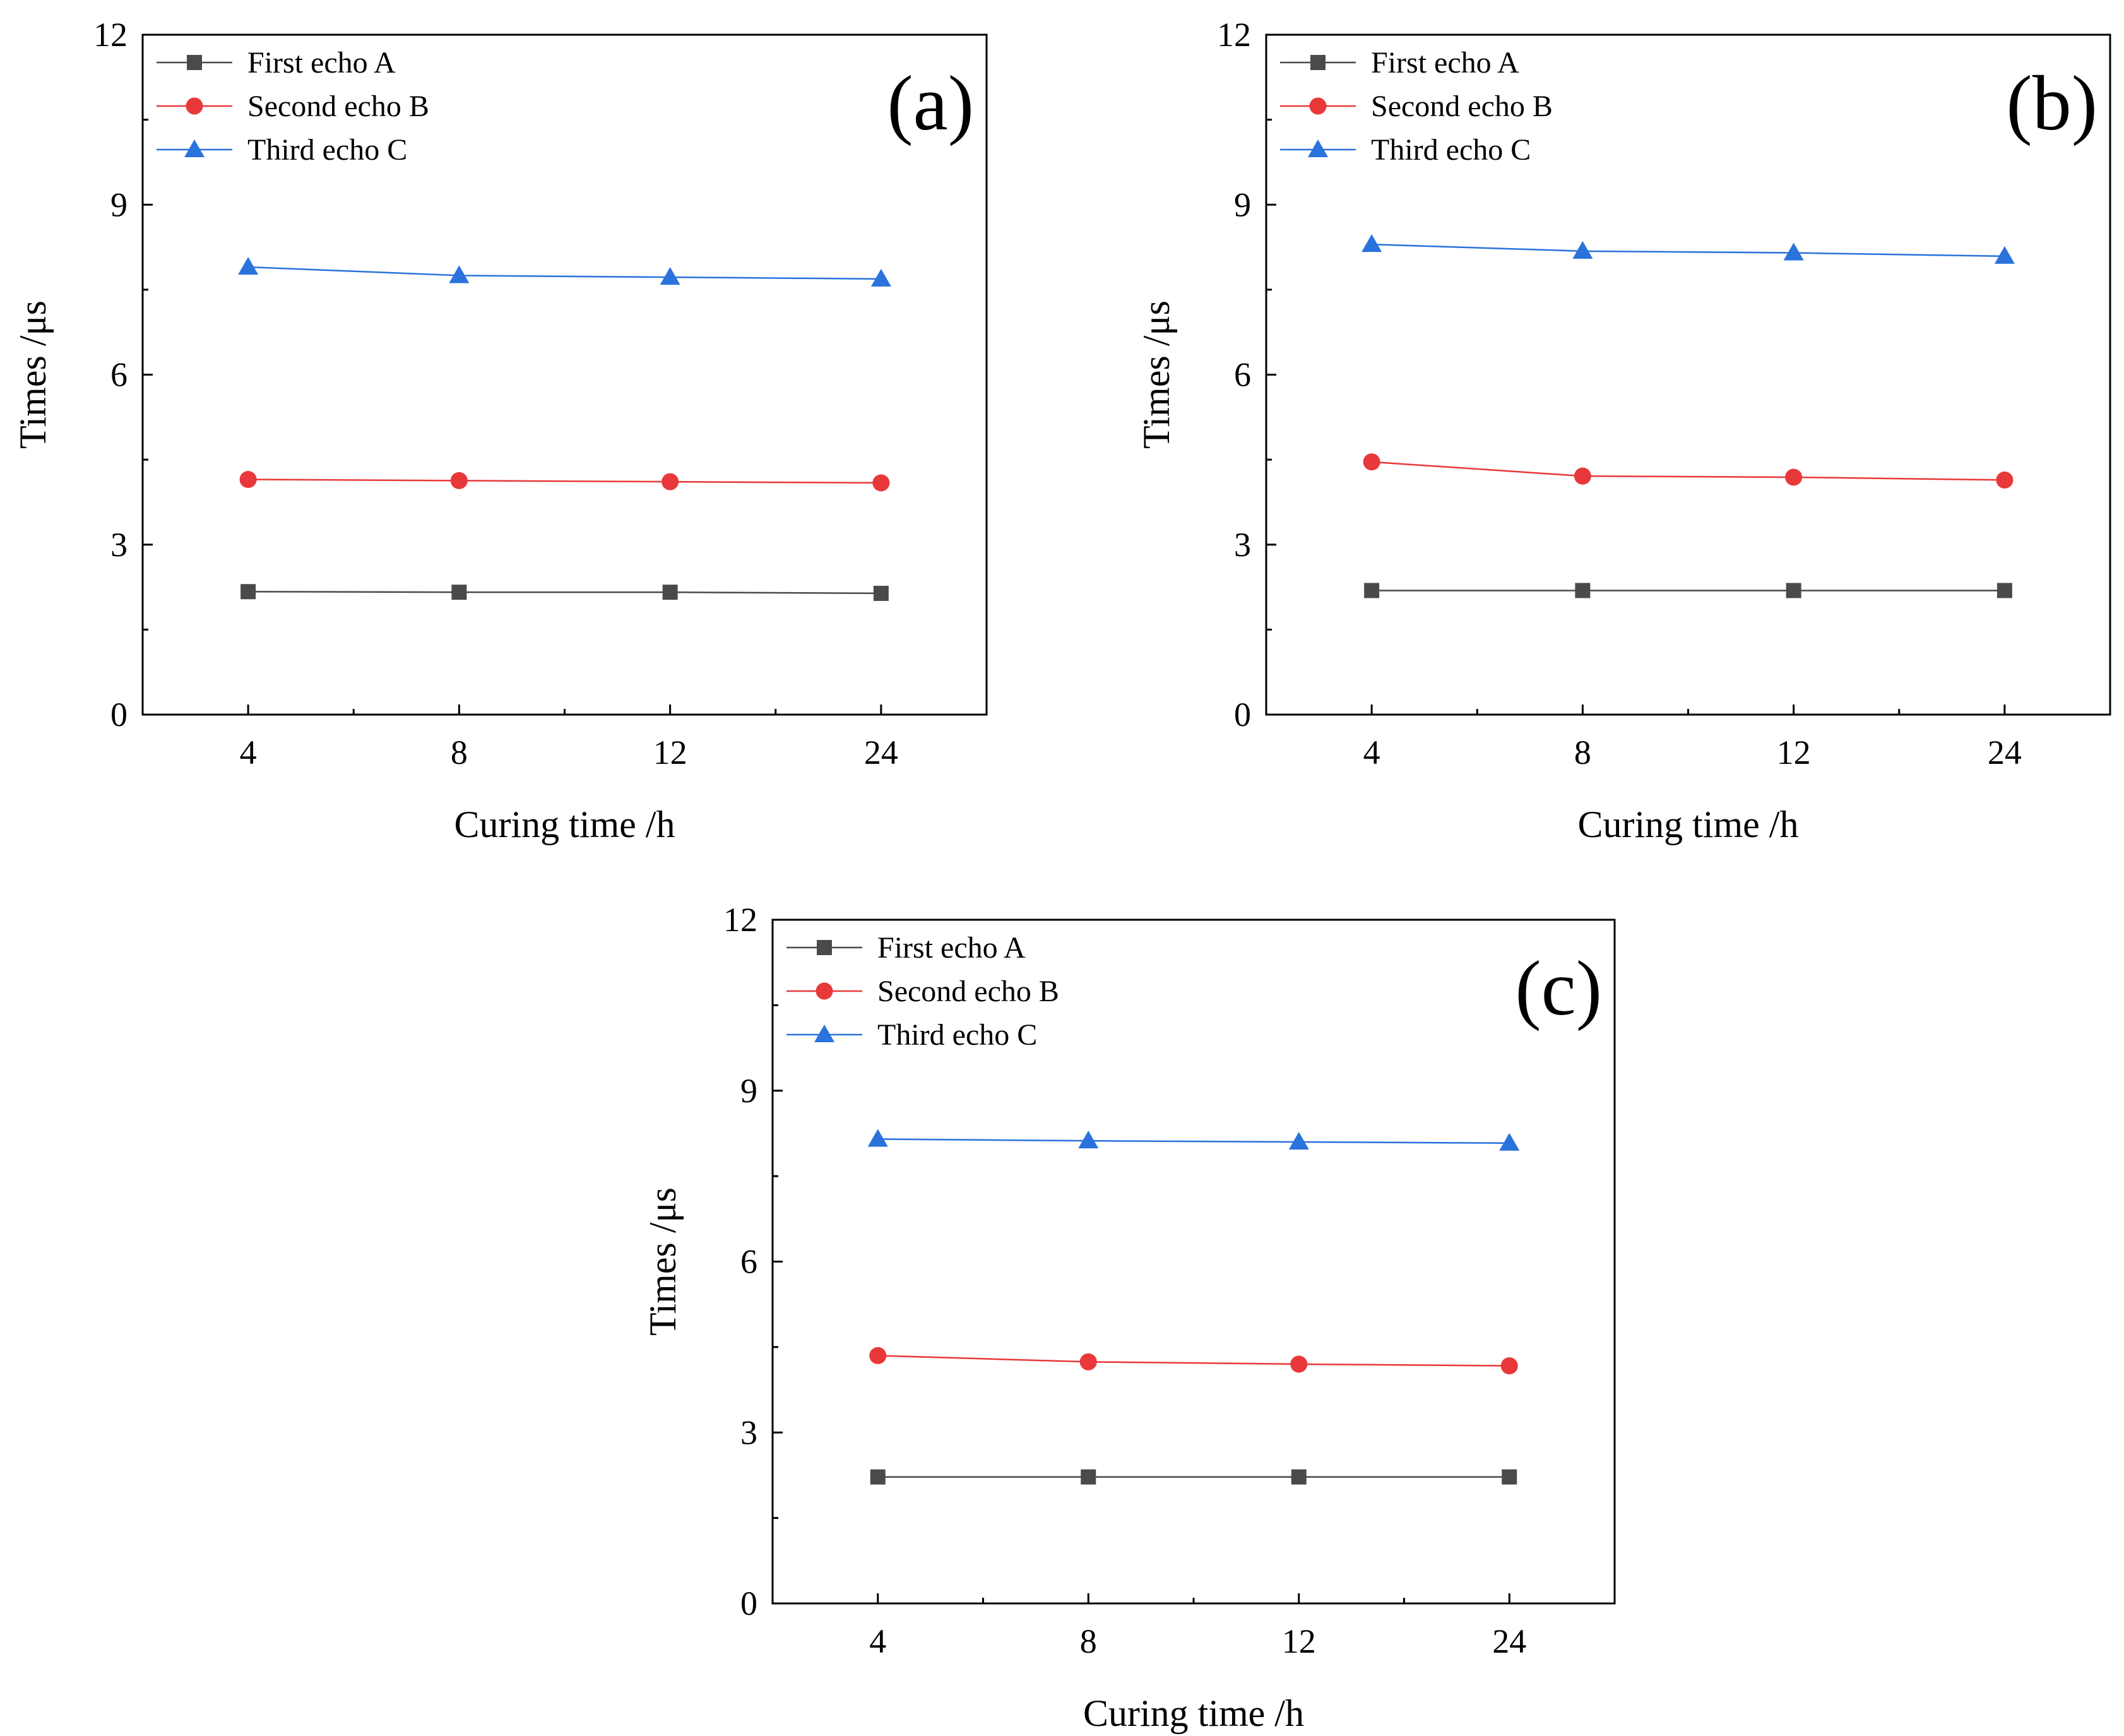 Image resolution: width=2124 pixels, height=1736 pixels. Describe the element at coordinates (1234, 35) in the screenshot. I see `y-tick-label: 12` at that location.